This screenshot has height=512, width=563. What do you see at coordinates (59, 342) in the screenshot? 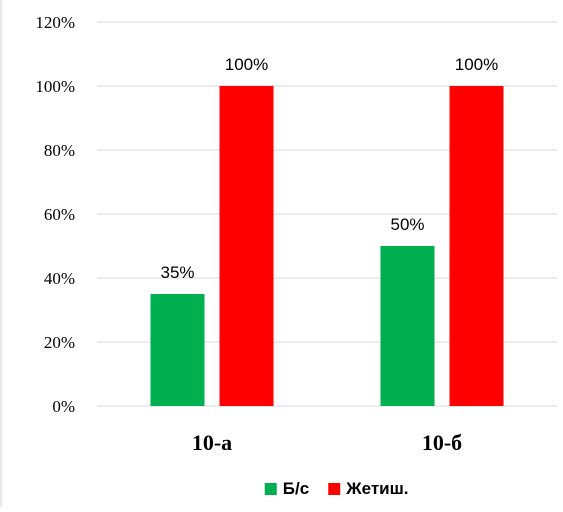
I see `y-tick-label: 20%` at bounding box center [59, 342].